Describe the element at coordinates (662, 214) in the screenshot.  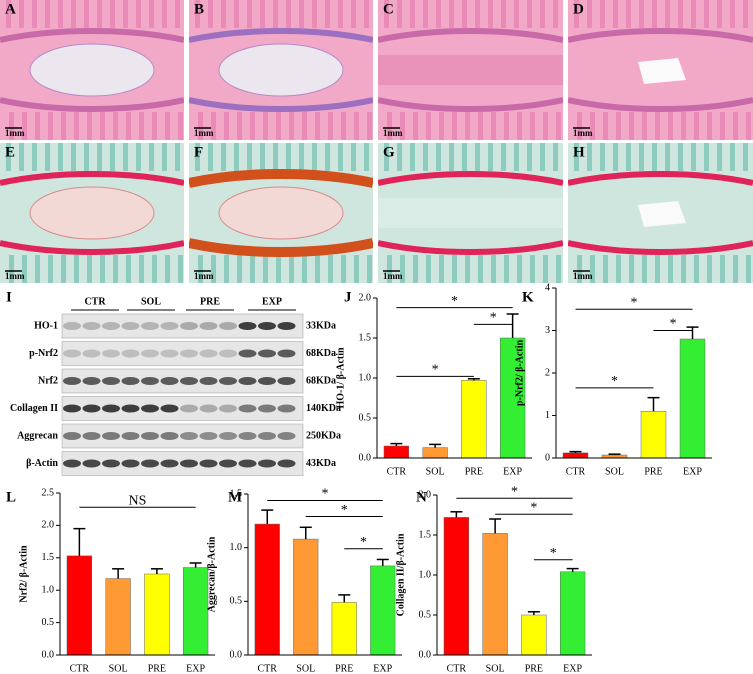
I see `cleft` at that location.